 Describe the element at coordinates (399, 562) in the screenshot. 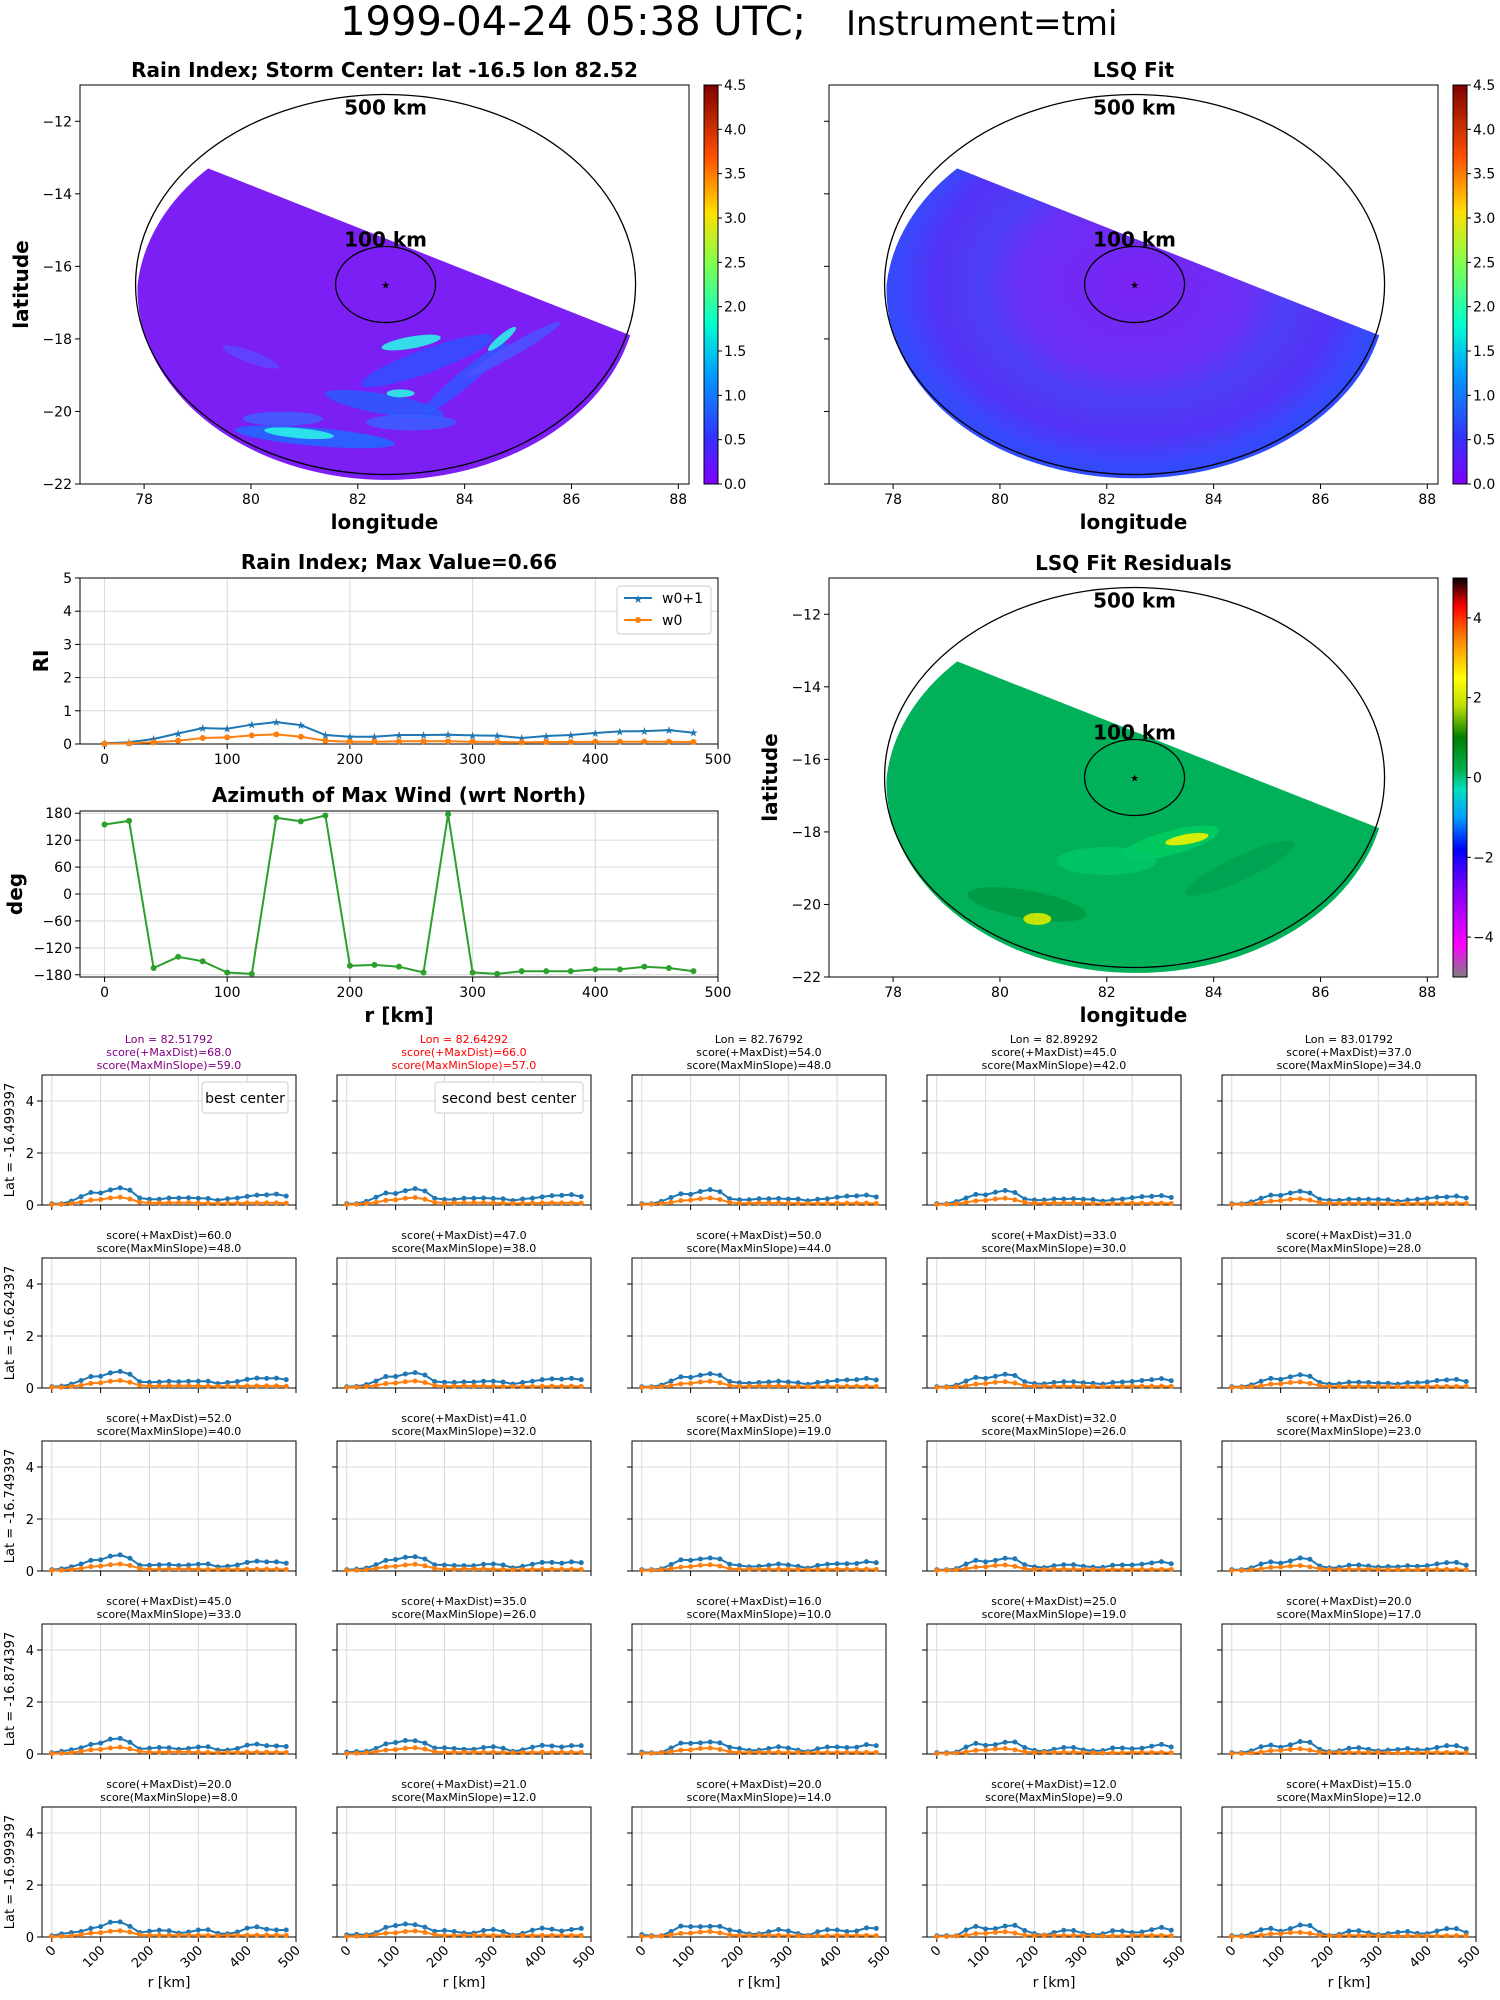

I see `panel-title: Rain Index; Max Value=0.66` at that location.